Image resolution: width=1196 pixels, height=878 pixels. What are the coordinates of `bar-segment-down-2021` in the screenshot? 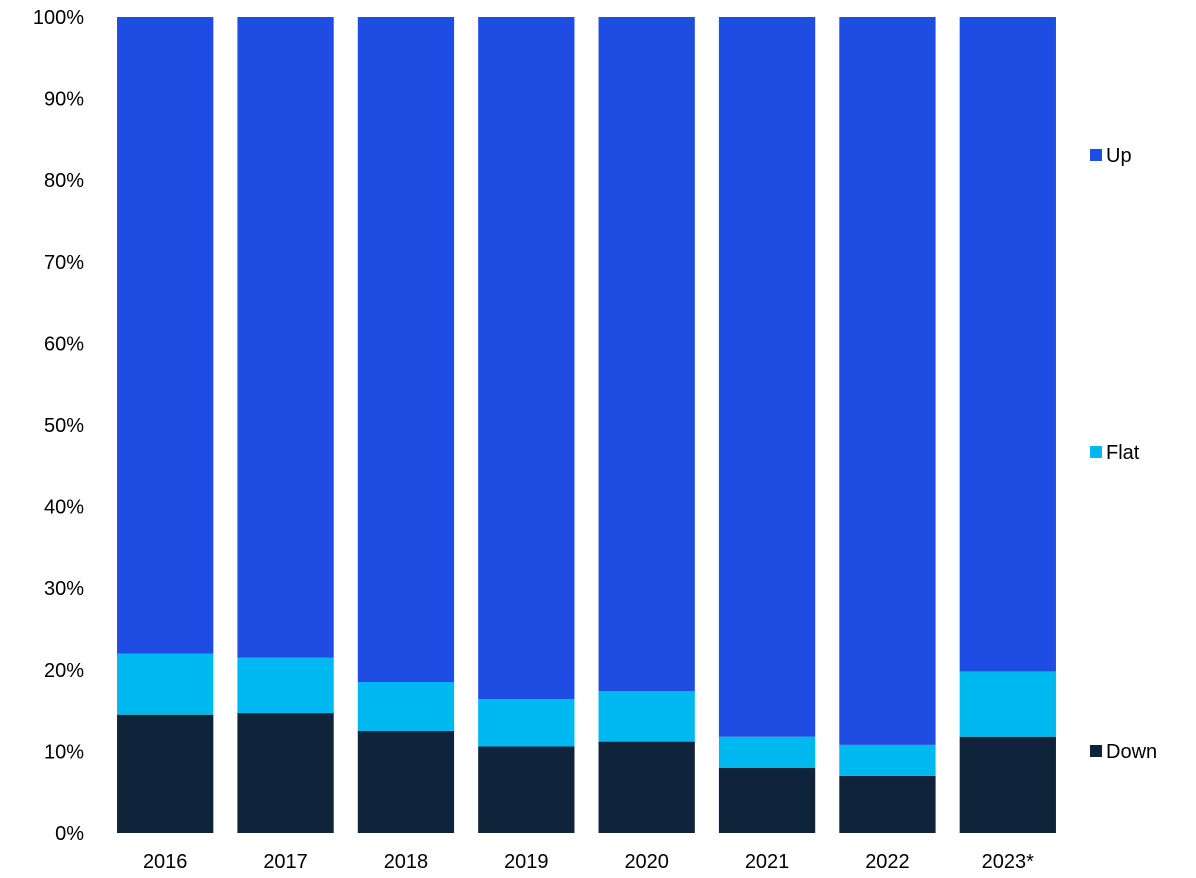 It's located at (767, 800).